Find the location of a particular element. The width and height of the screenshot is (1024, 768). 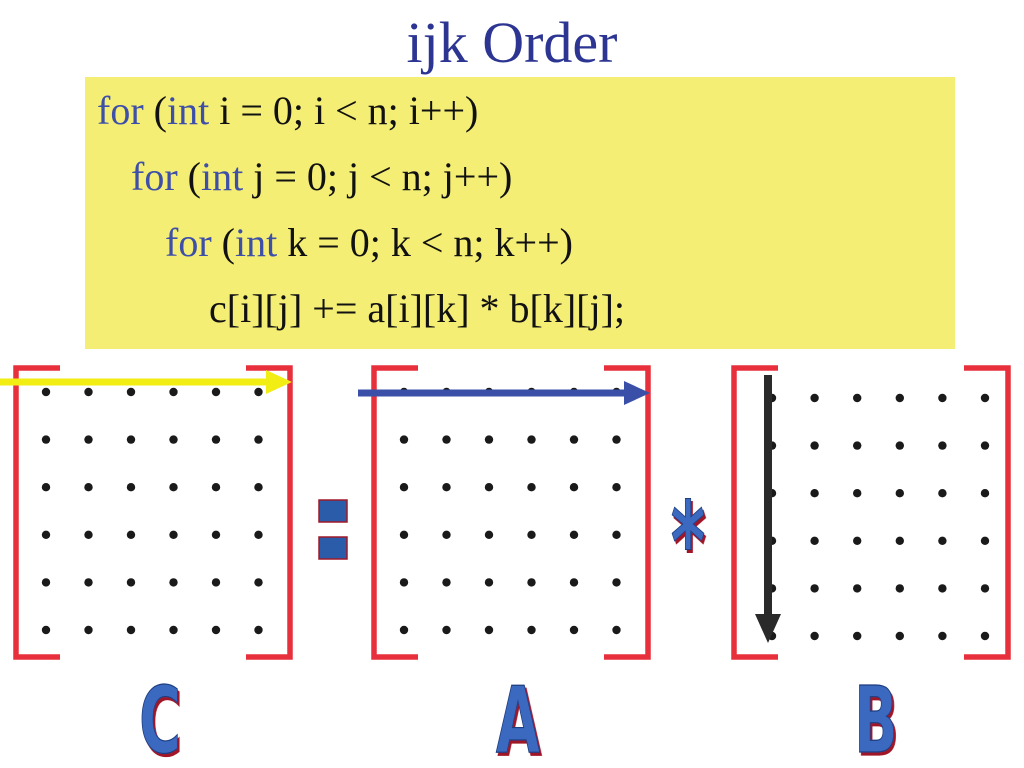

matrix-b-label: B is located at coordinates (875, 718).